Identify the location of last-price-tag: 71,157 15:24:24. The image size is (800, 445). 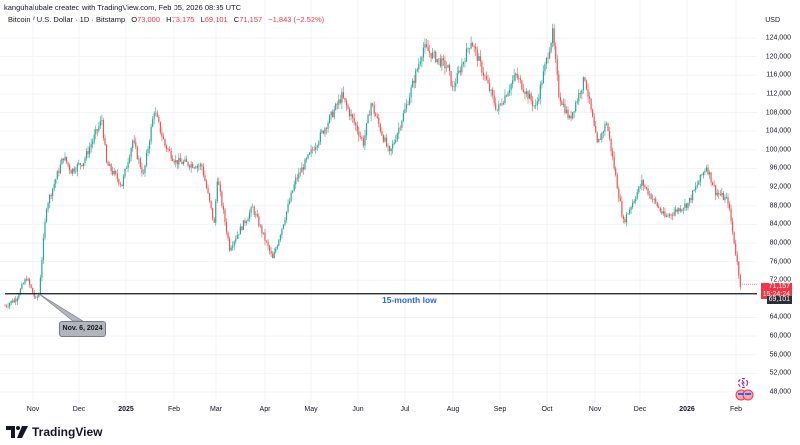
(776, 291).